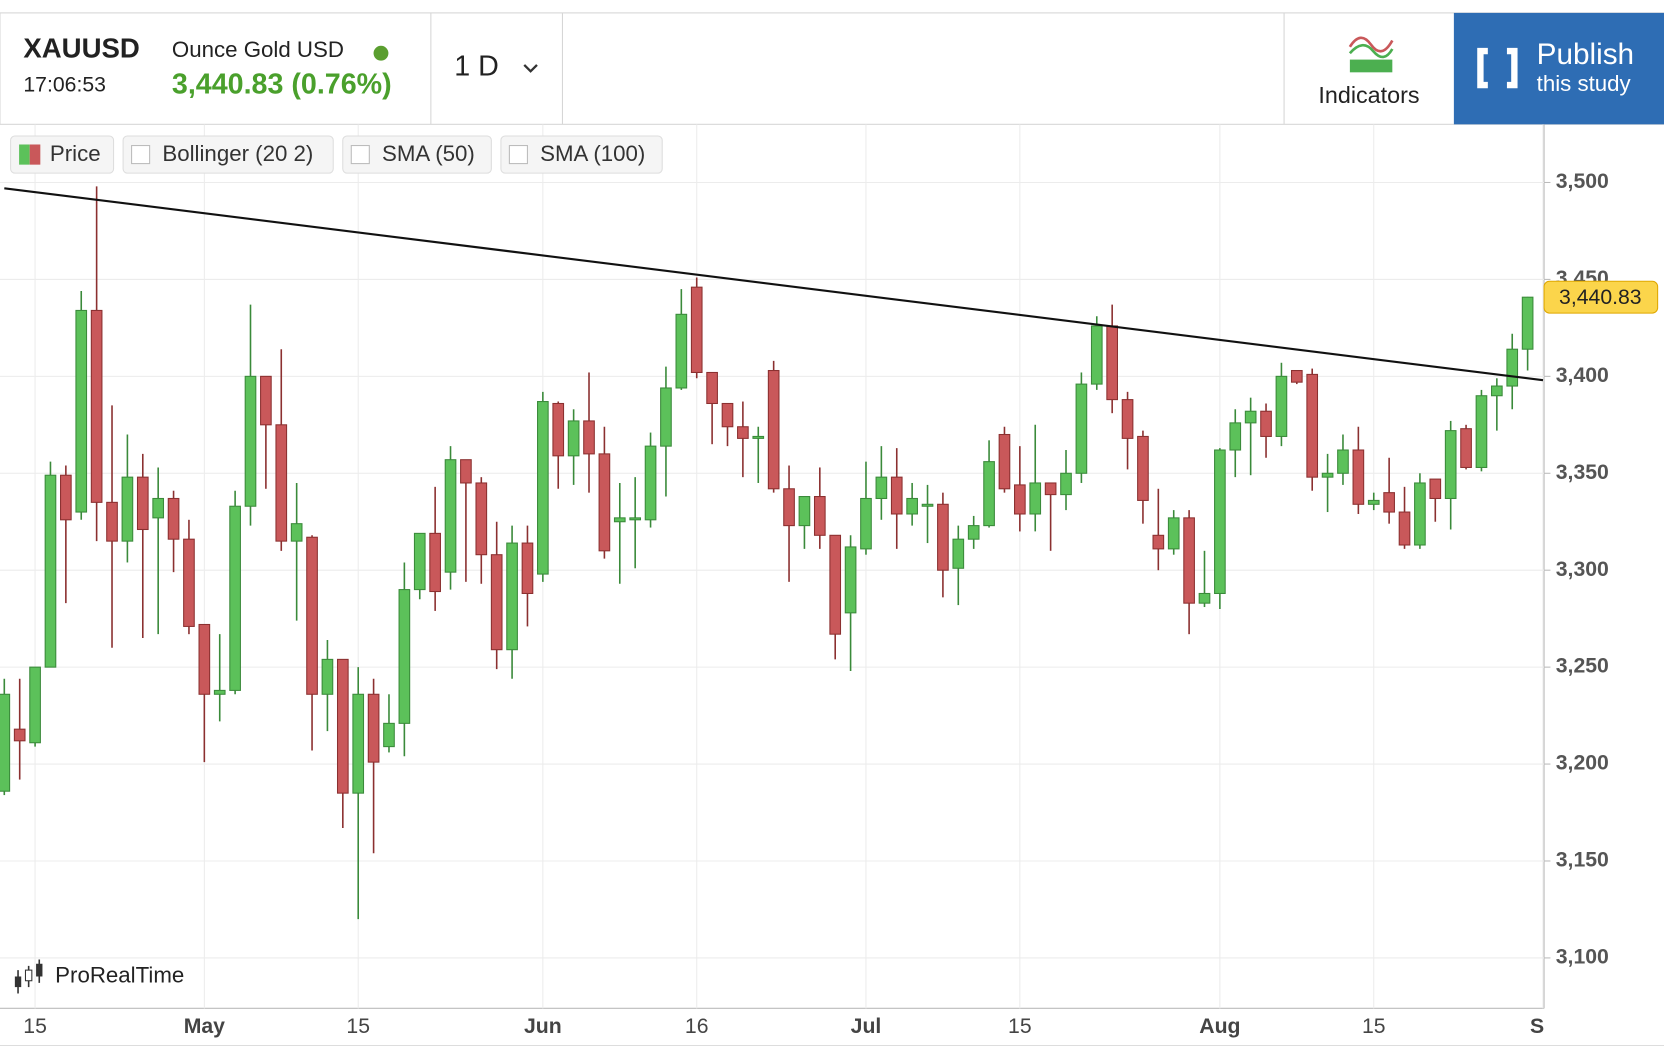 The height and width of the screenshot is (1052, 1664). Describe the element at coordinates (1585, 54) in the screenshot. I see `publish-label: Publish` at that location.